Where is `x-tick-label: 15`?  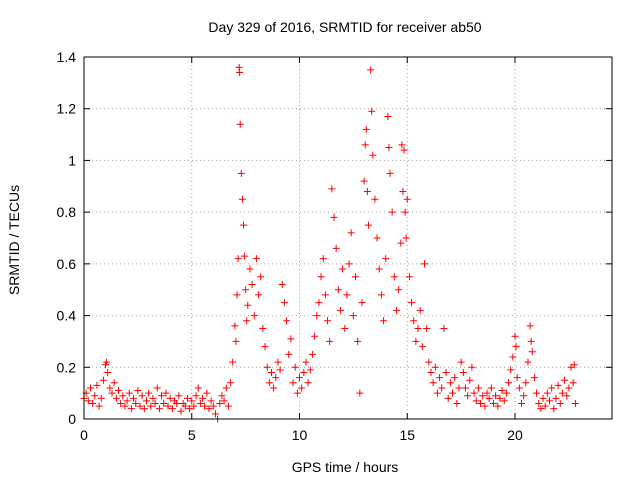
x-tick-label: 15 is located at coordinates (407, 435).